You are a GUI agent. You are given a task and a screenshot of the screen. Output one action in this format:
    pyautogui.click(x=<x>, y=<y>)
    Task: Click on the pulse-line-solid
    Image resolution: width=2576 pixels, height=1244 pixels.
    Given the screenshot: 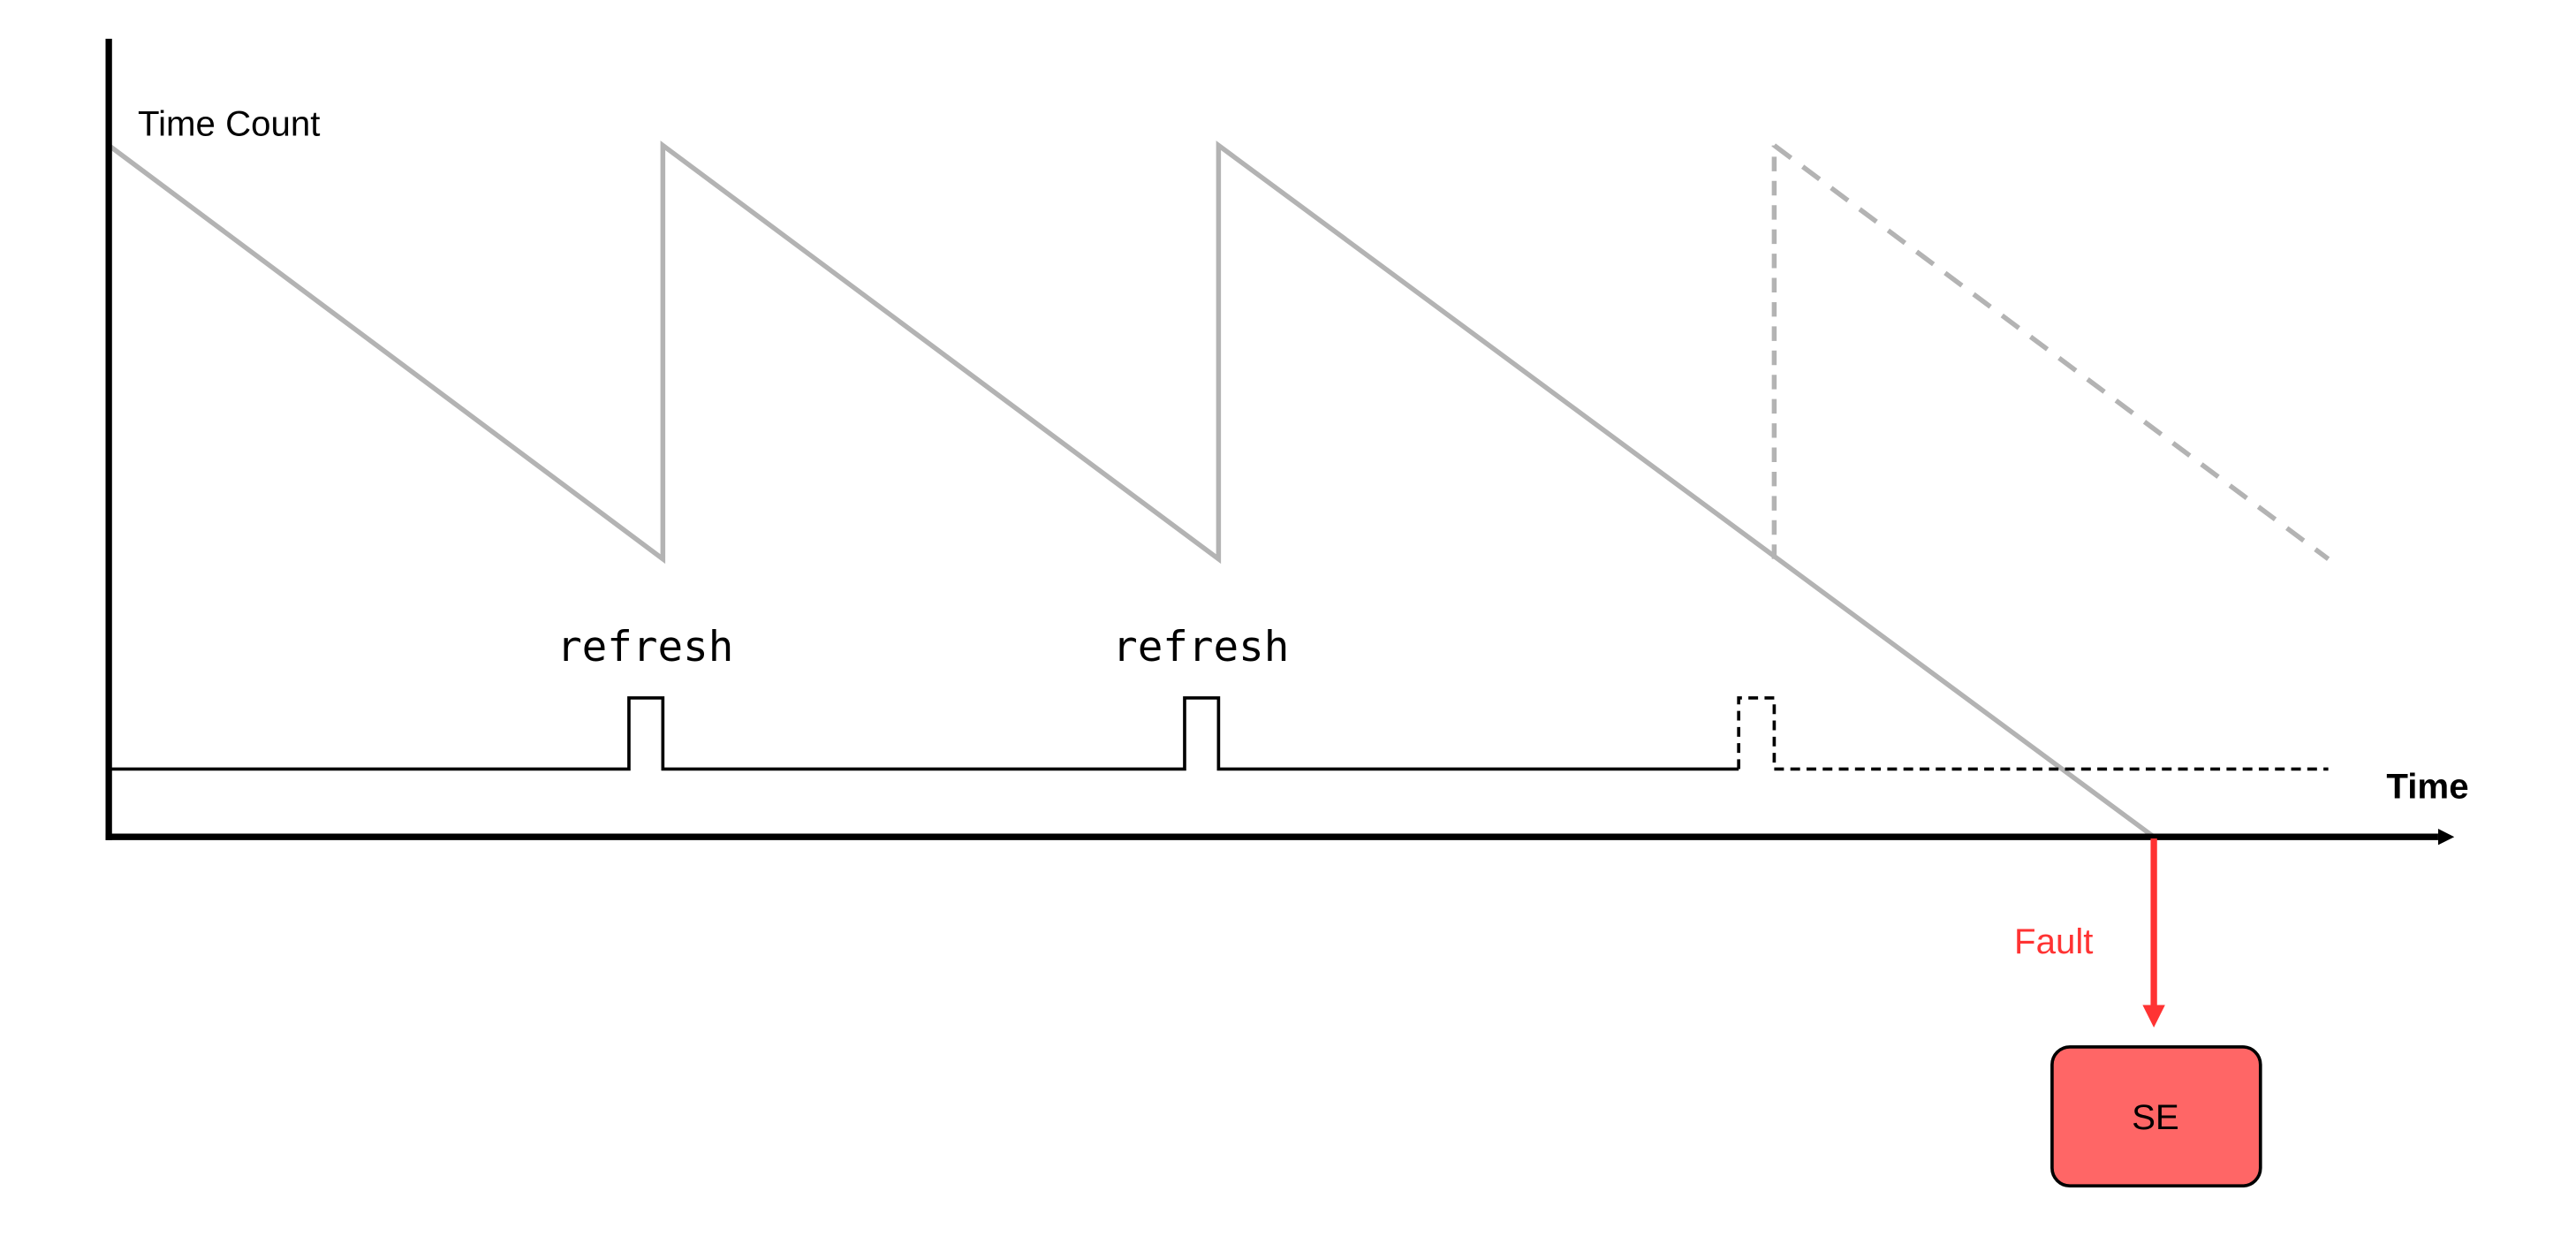 What is the action you would take?
    pyautogui.click(x=924, y=733)
    